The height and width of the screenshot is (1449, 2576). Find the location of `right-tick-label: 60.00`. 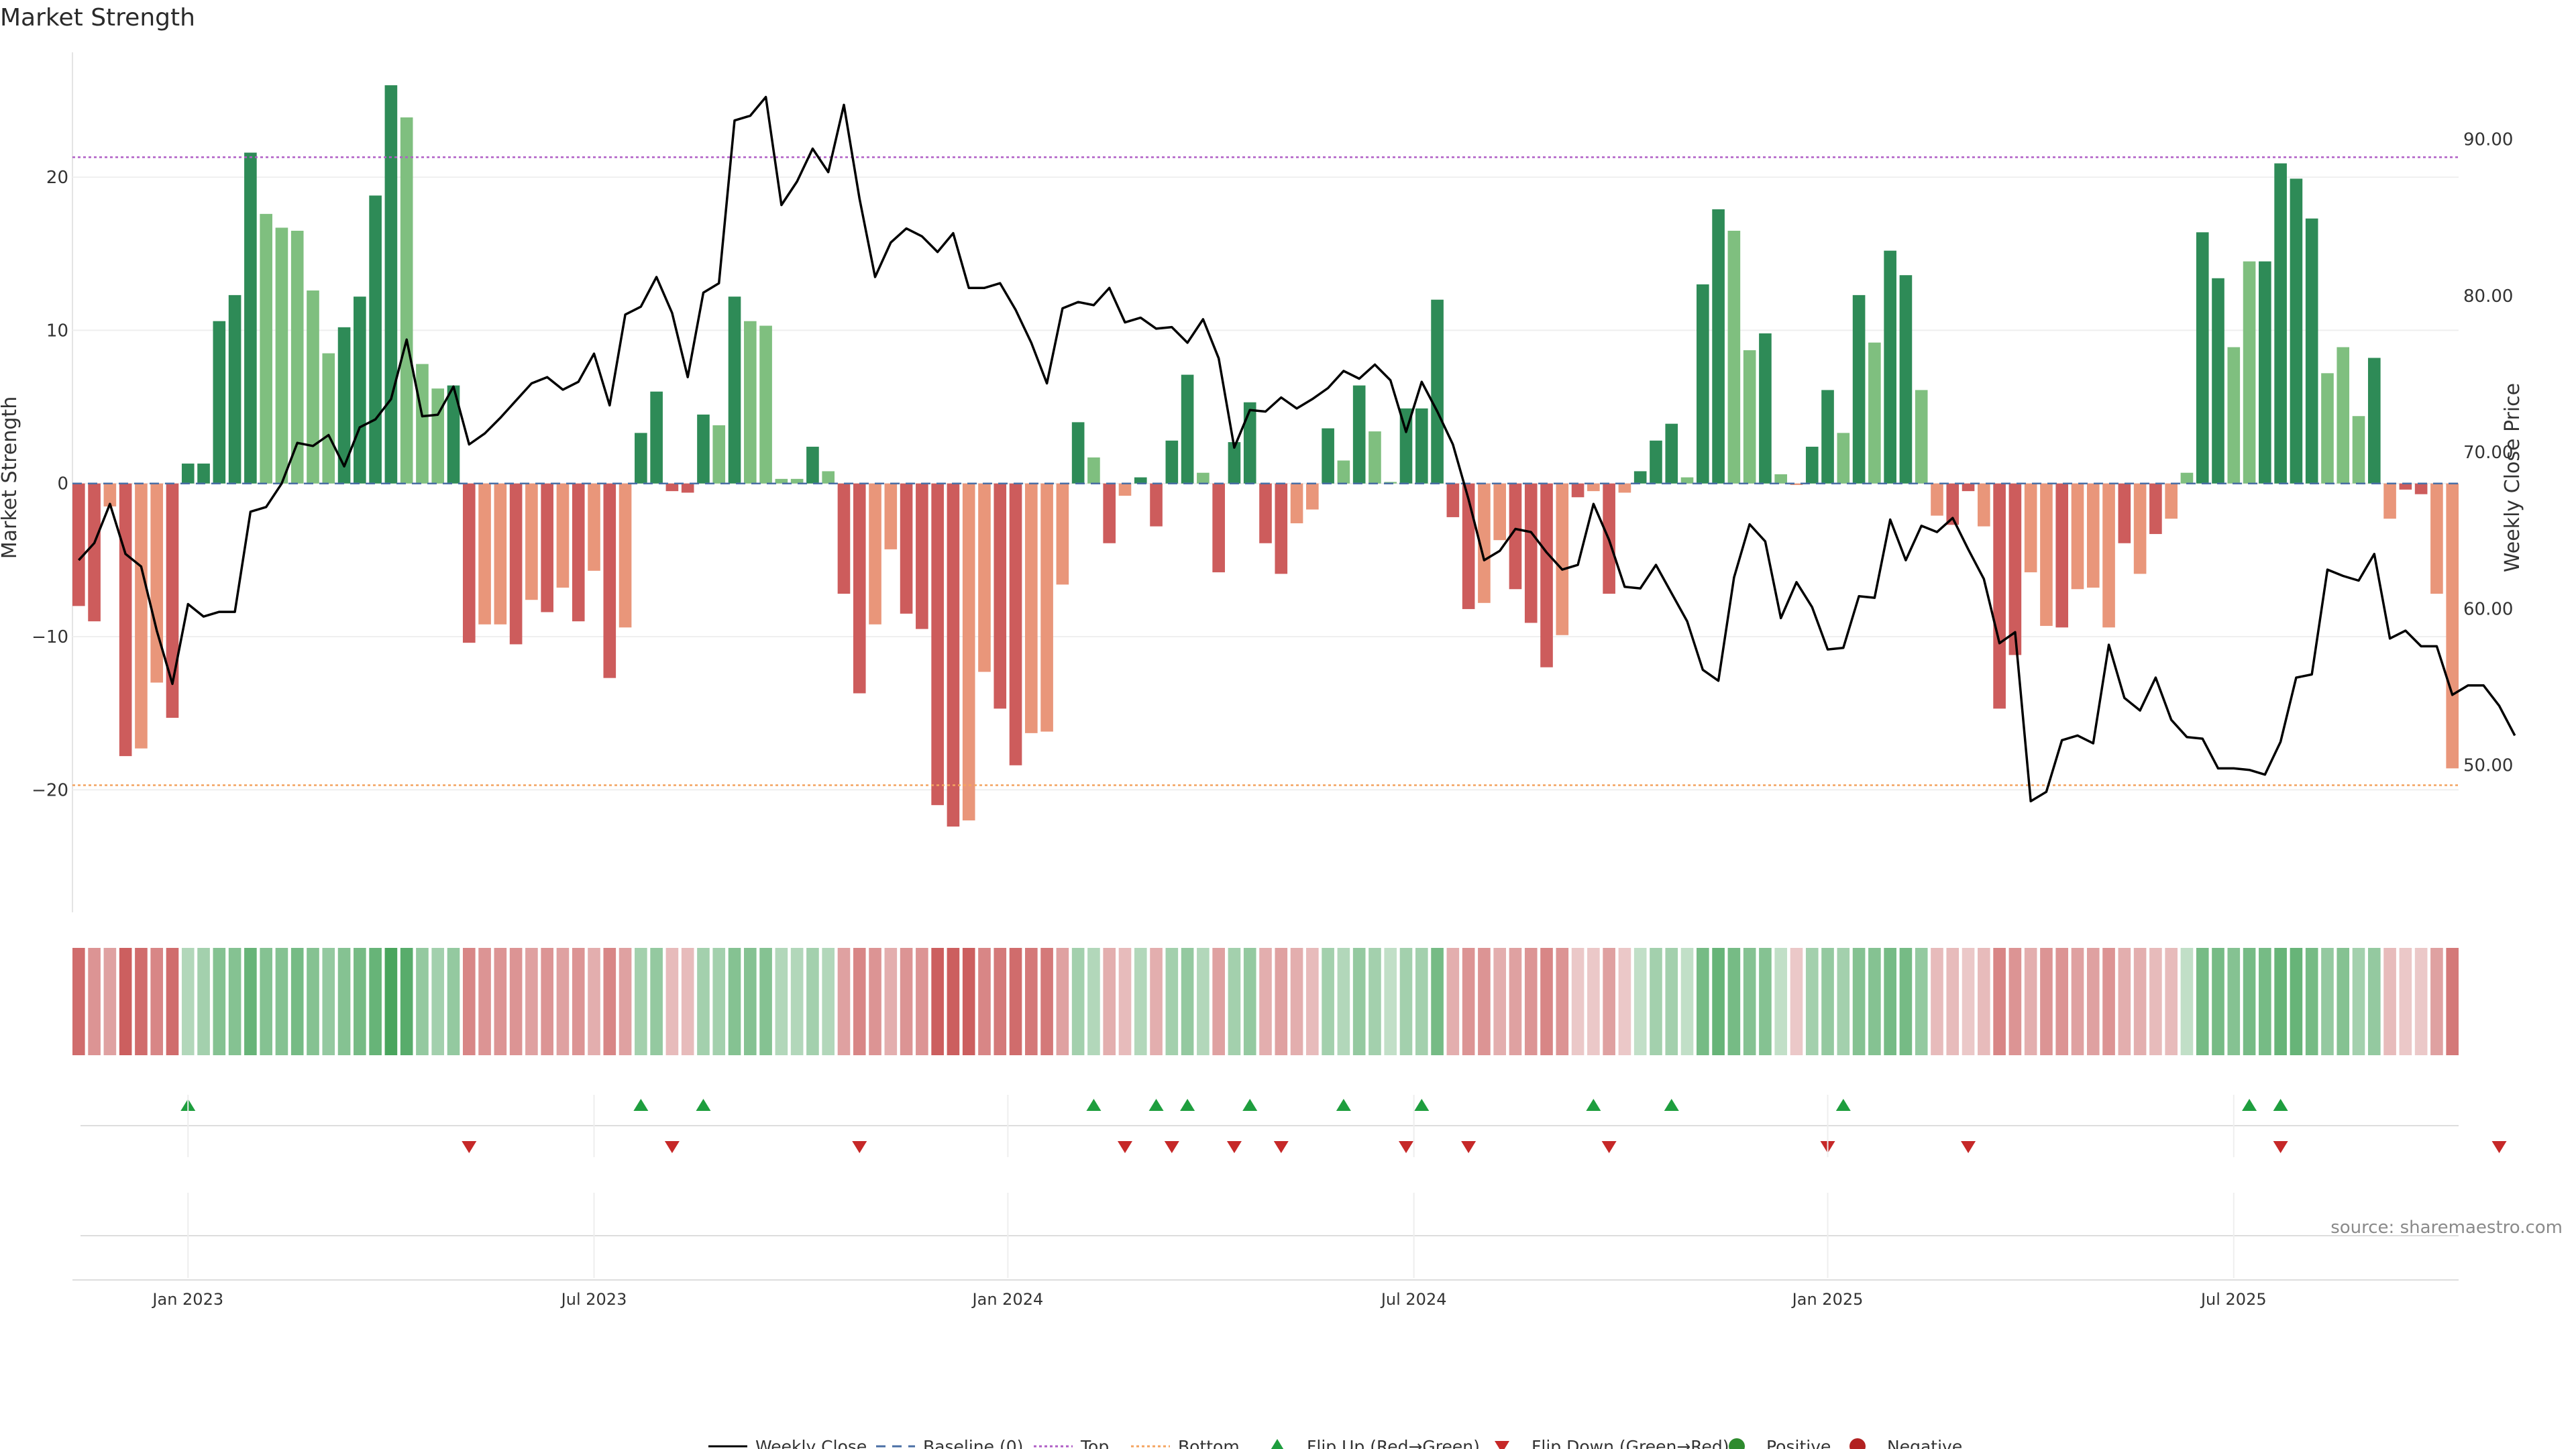

right-tick-label: 60.00 is located at coordinates (2488, 609).